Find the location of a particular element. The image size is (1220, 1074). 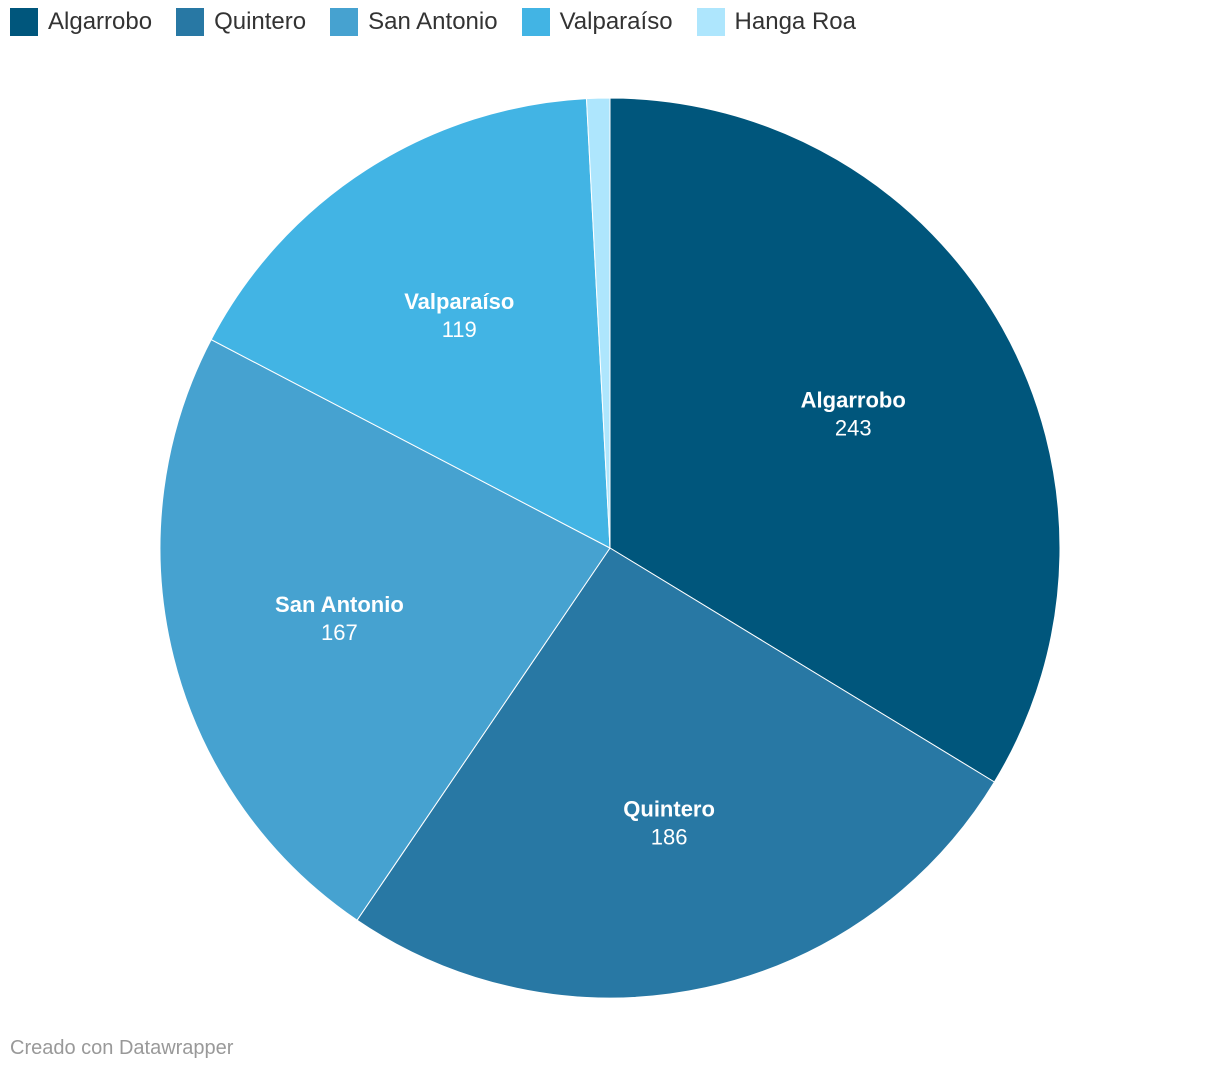

legend-item-hanga-roa: Hanga Roa is located at coordinates (776, 22).